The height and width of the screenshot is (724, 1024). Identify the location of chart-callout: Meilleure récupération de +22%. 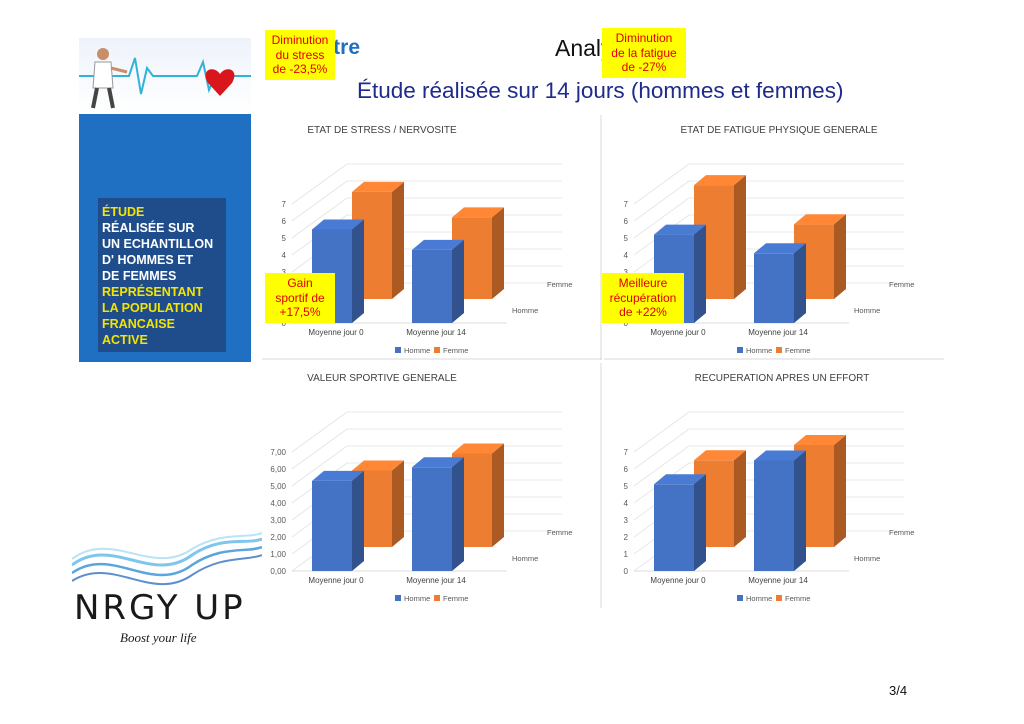
(643, 298).